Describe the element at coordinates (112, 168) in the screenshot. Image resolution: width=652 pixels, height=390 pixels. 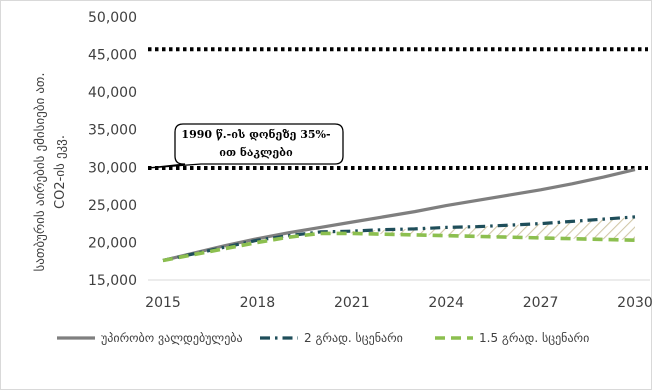
I see `y-tick-label: 30,000` at that location.